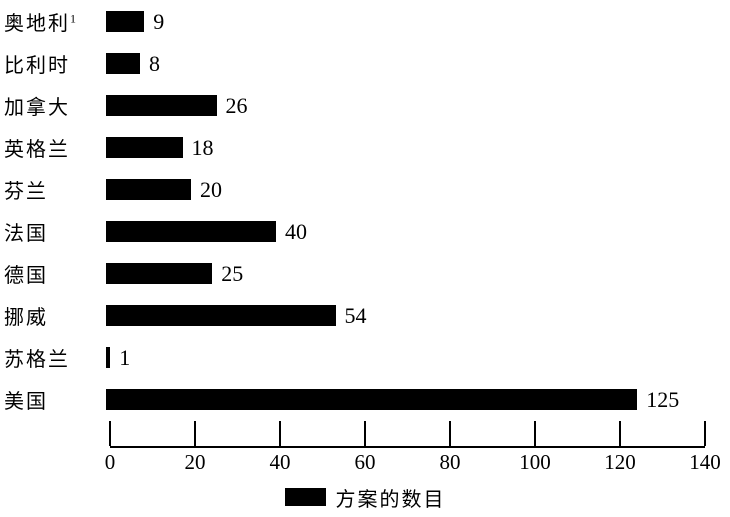  Describe the element at coordinates (305, 497) in the screenshot. I see `legend-swatch-icon` at that location.